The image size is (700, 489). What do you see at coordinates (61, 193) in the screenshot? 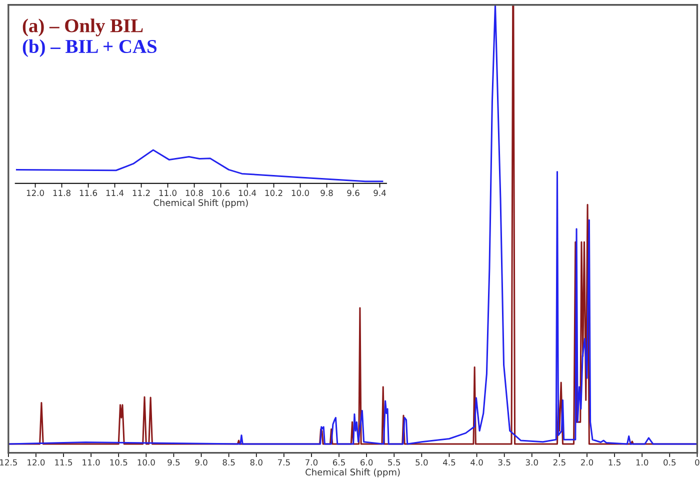
I see `x-tick-label: 11.8` at bounding box center [61, 193].